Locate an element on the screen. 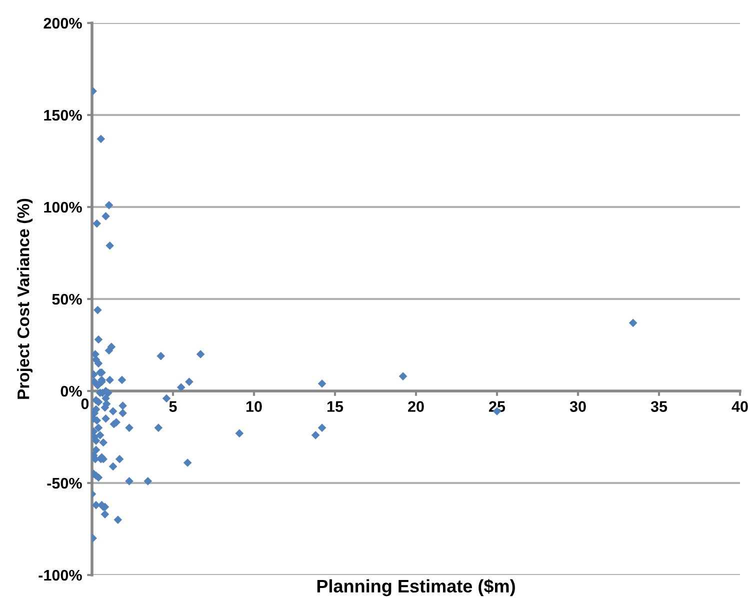  y-tick-label: -50% is located at coordinates (64, 483).